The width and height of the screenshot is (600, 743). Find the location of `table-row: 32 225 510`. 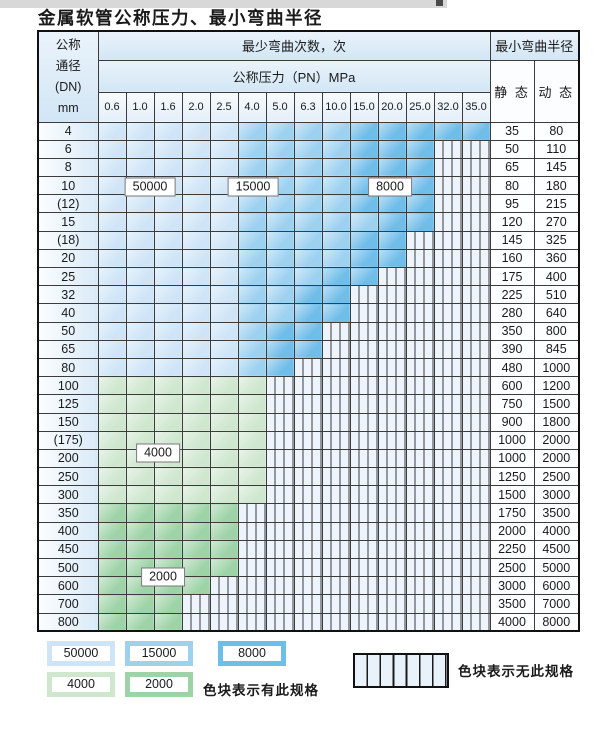

table-row: 32 225 510 is located at coordinates (308, 295).